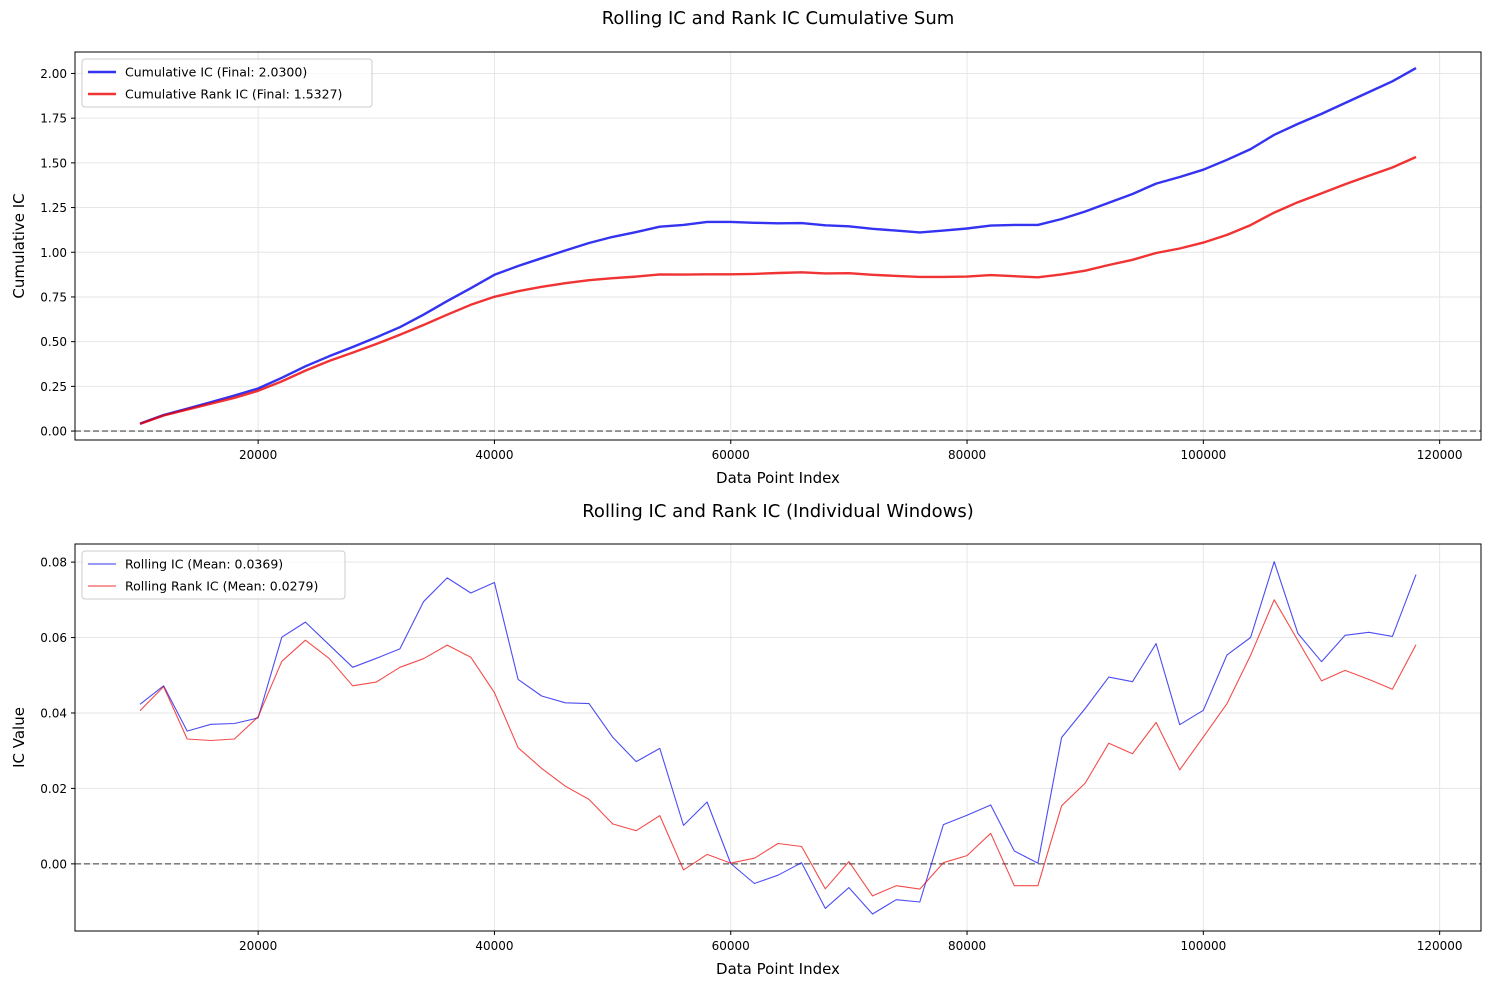  Describe the element at coordinates (216, 72) in the screenshot. I see `legend-label-1: Cumulative IC (Final: 2.0300)` at that location.